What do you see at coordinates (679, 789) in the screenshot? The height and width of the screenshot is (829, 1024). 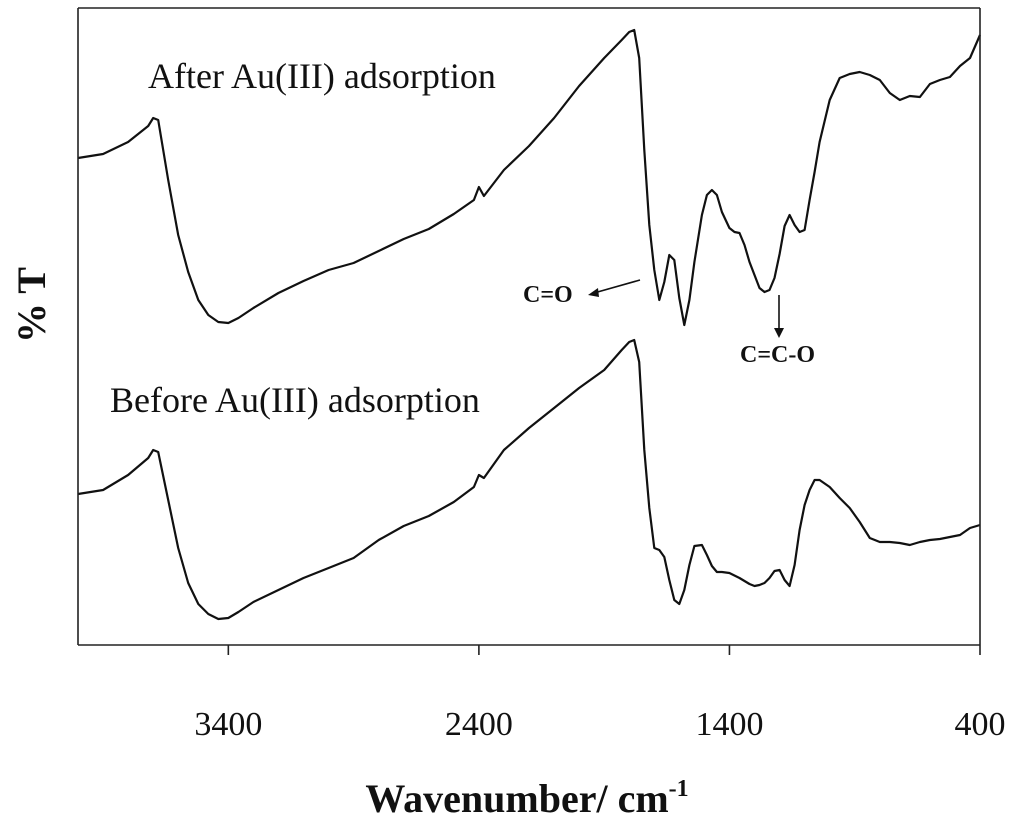 I see `x-axis-title-superscript: -1` at bounding box center [679, 789].